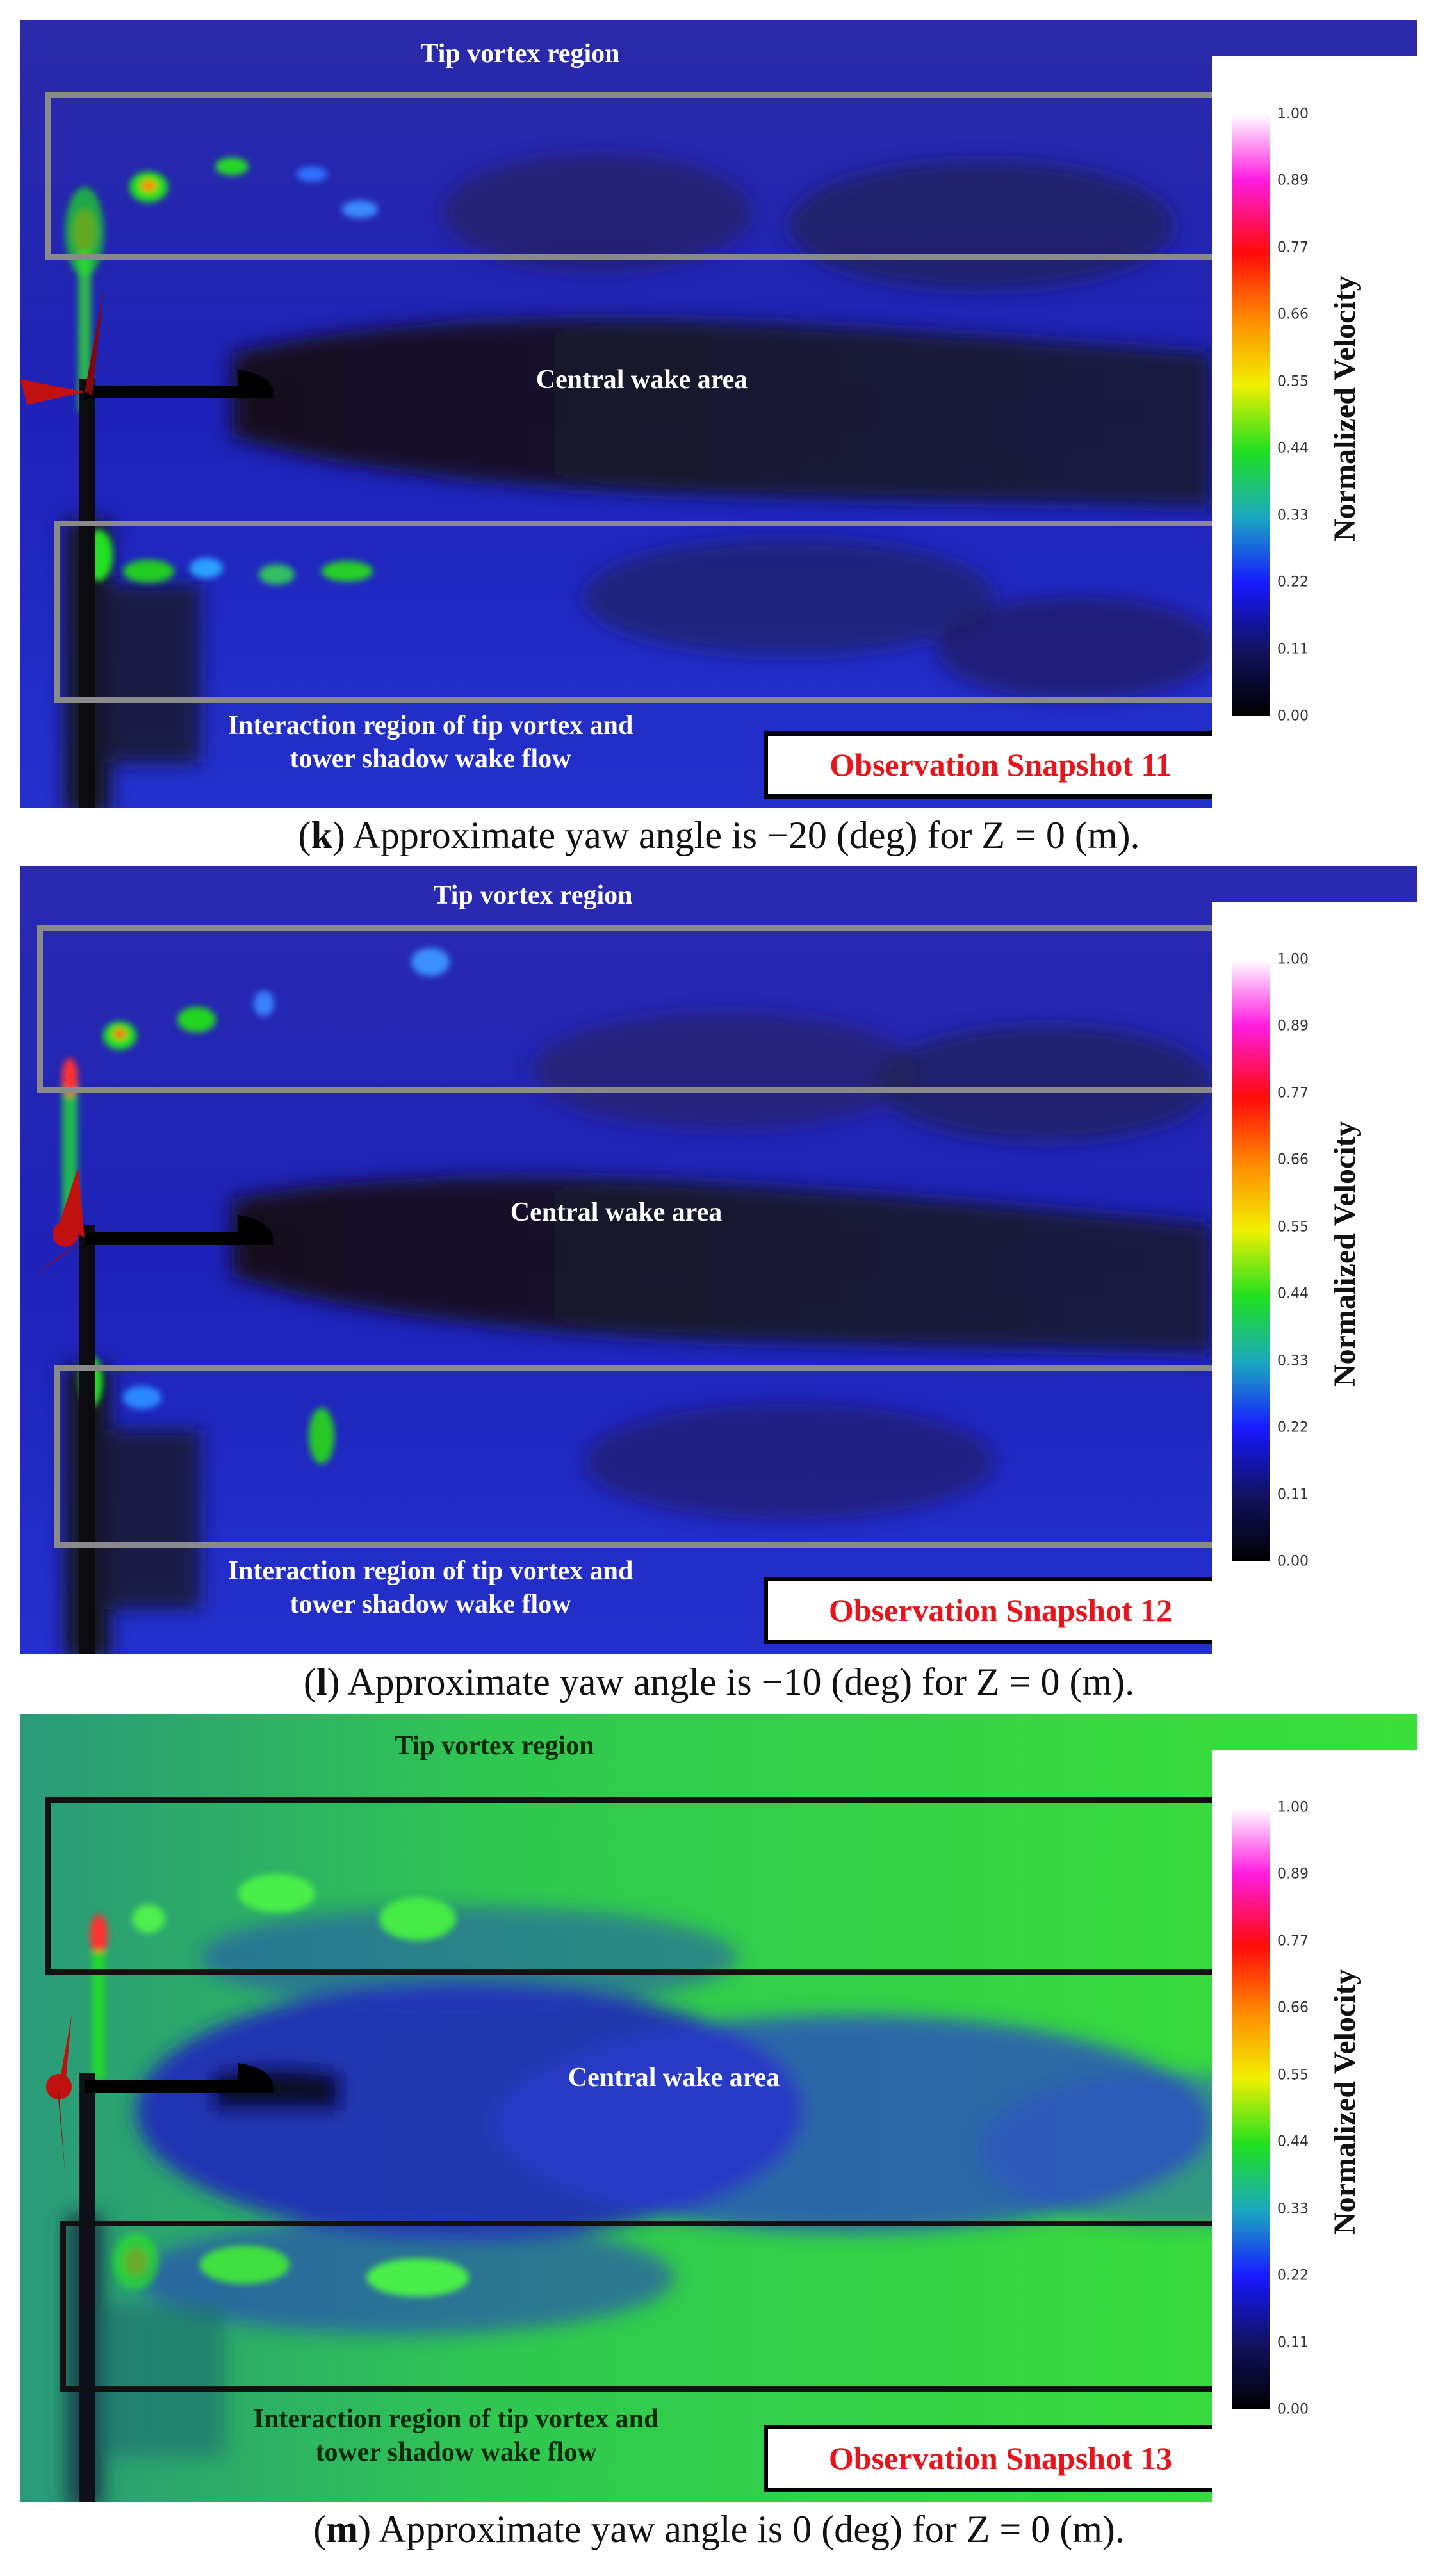 The width and height of the screenshot is (1438, 2576). Describe the element at coordinates (1001, 765) in the screenshot. I see `snapshot-label: Observation Snapshot 11` at that location.